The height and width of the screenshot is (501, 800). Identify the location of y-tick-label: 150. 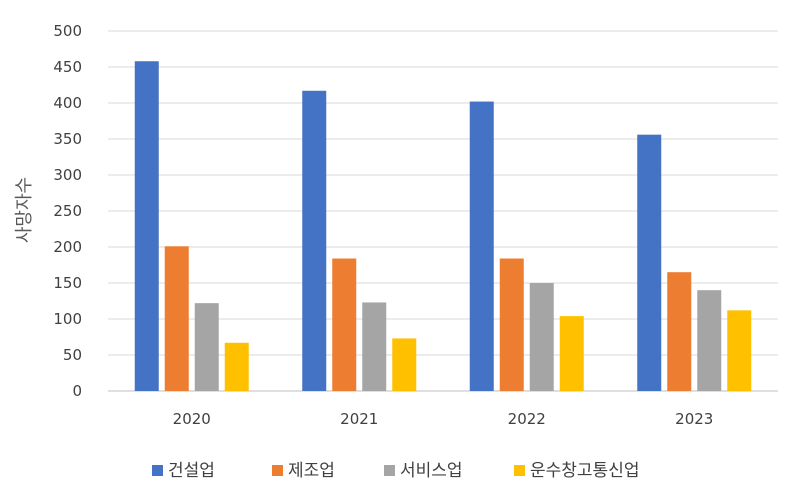
(67, 283).